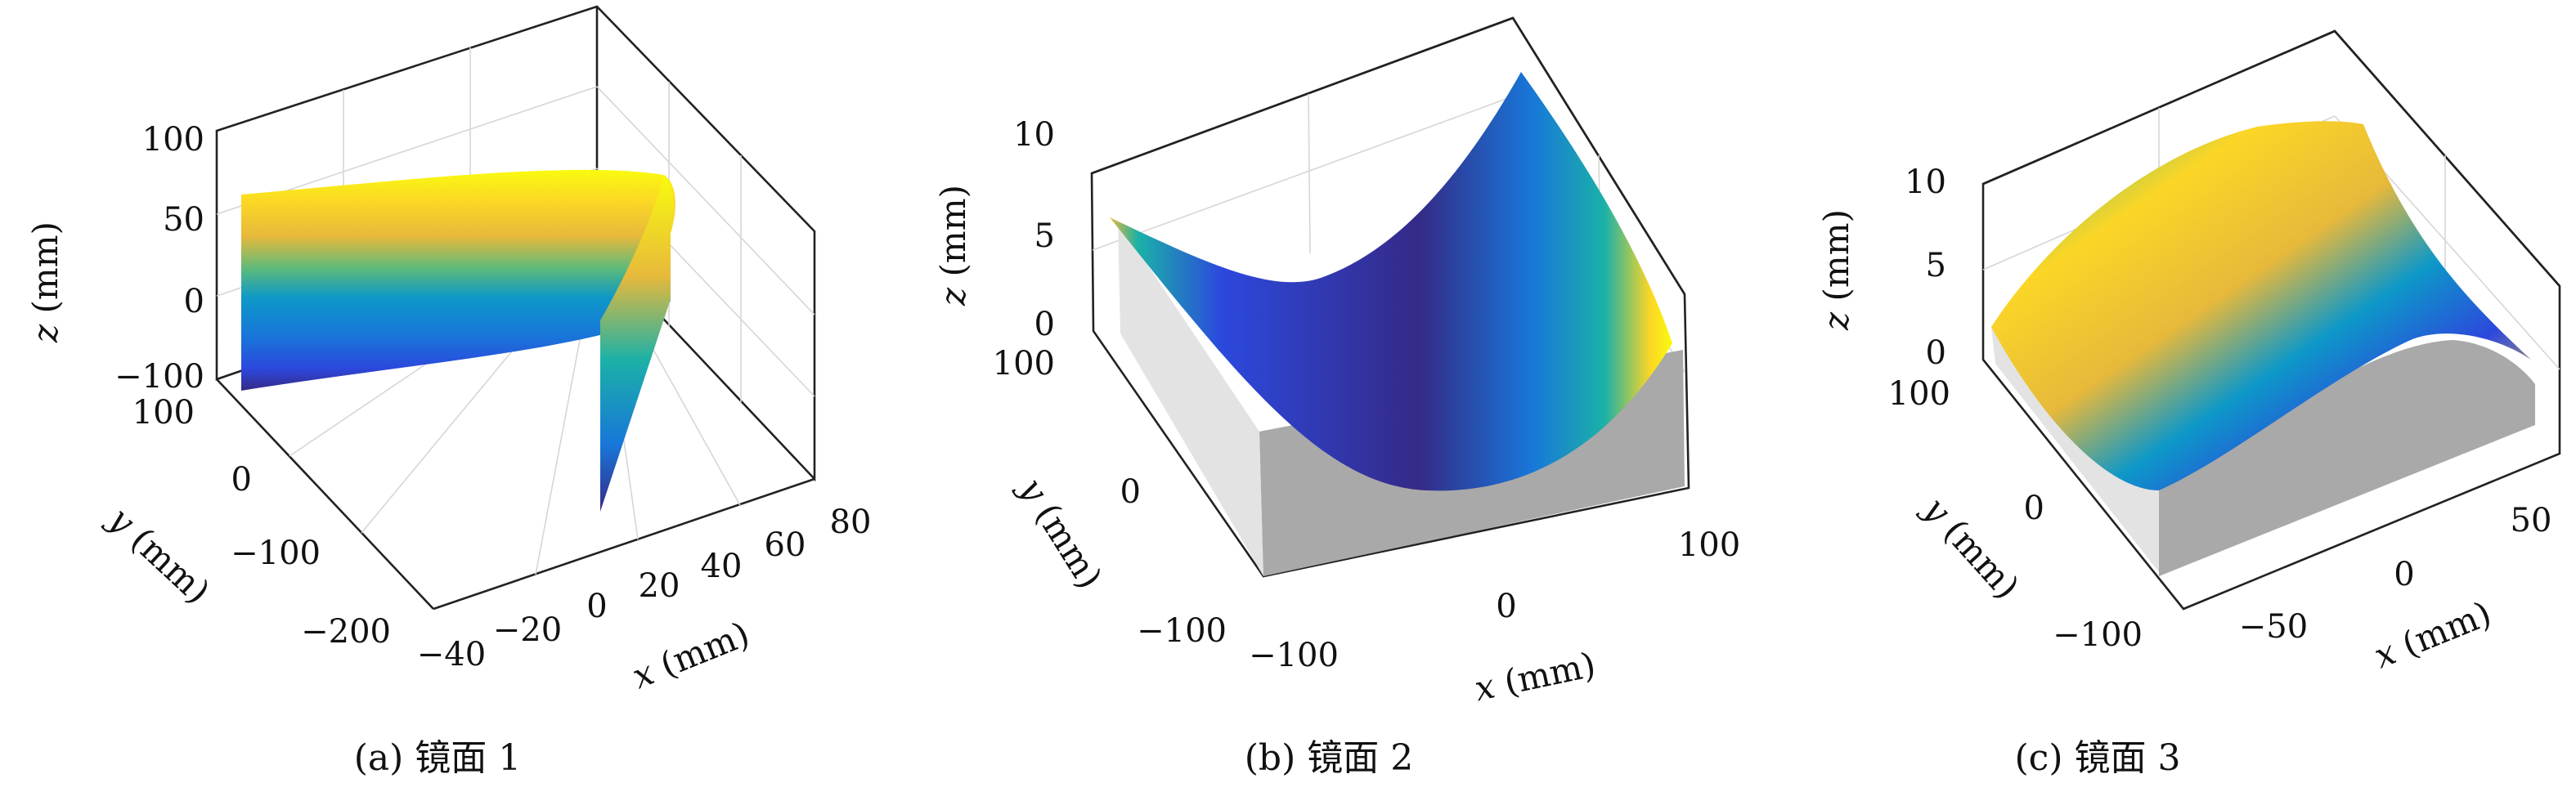  I want to click on panel-b-box-edge, so click(1302, 95).